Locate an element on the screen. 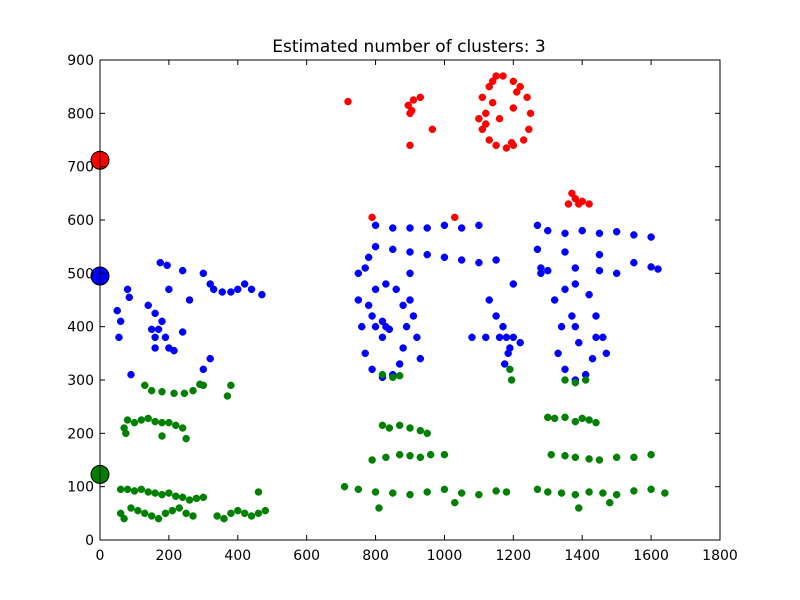 Image resolution: width=800 pixels, height=600 pixels. x-tick-label: 1200 is located at coordinates (514, 556).